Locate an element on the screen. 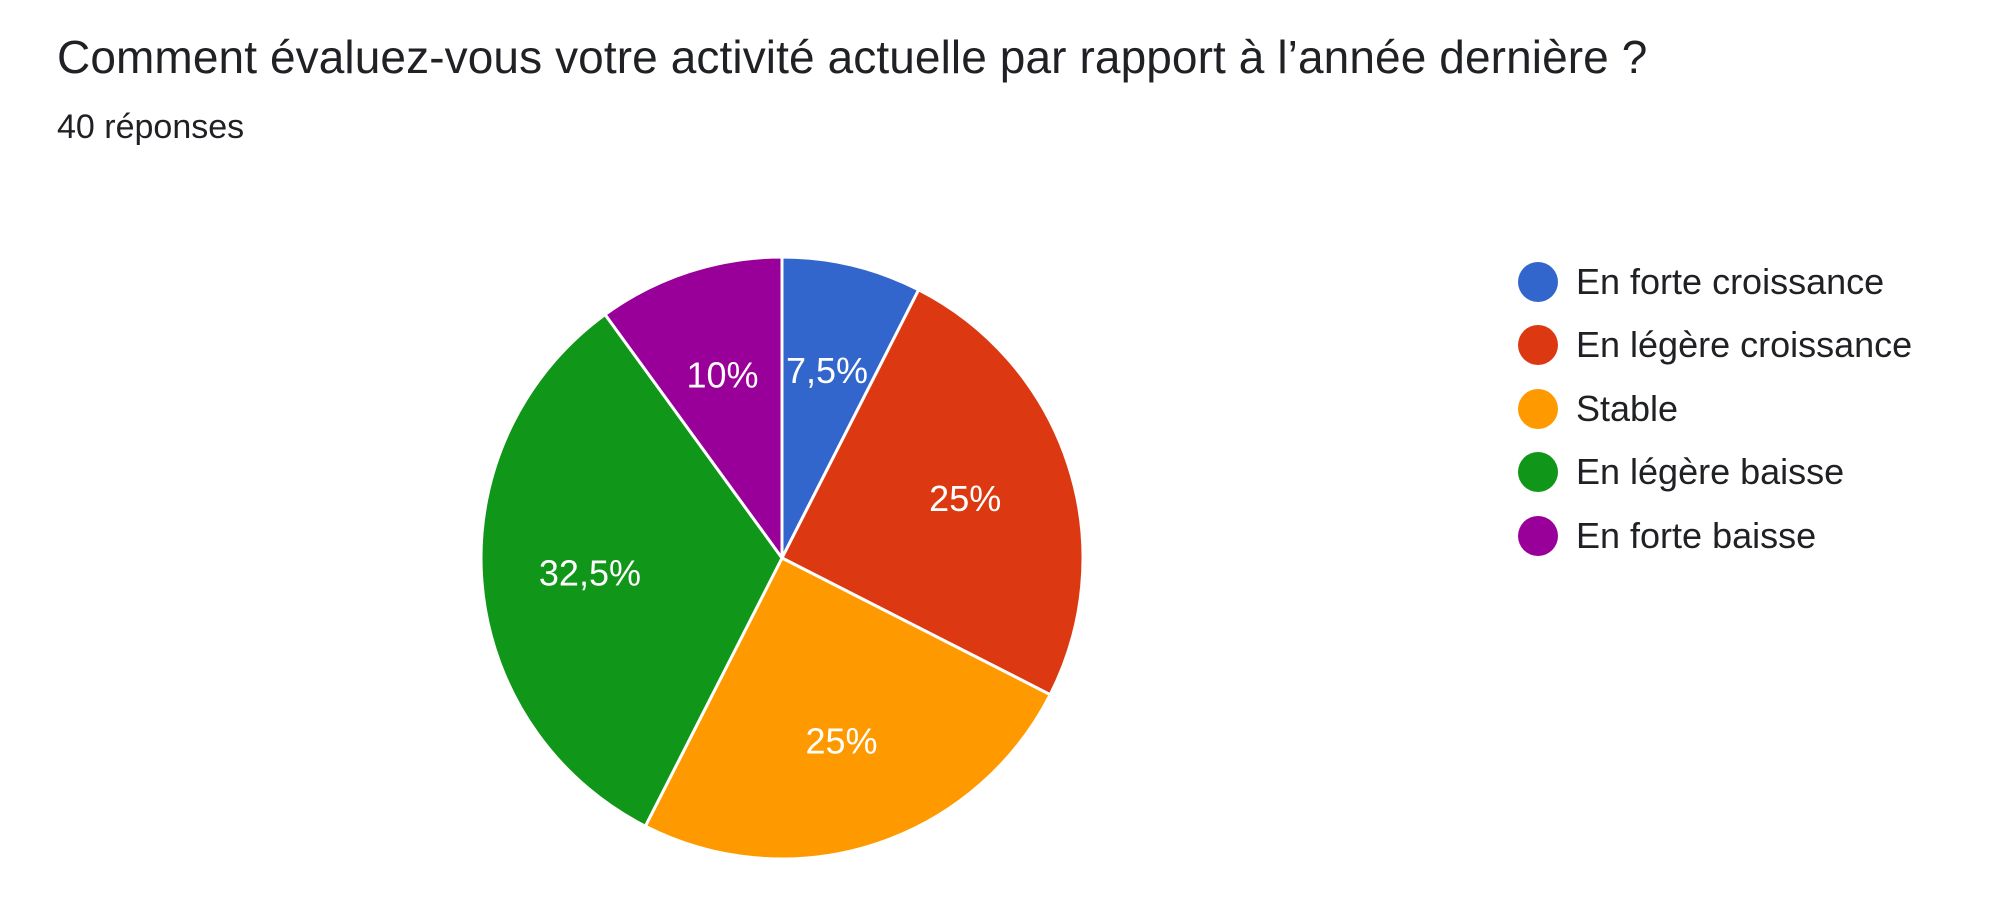  pie-slice-label-2: 25% is located at coordinates (965, 498).